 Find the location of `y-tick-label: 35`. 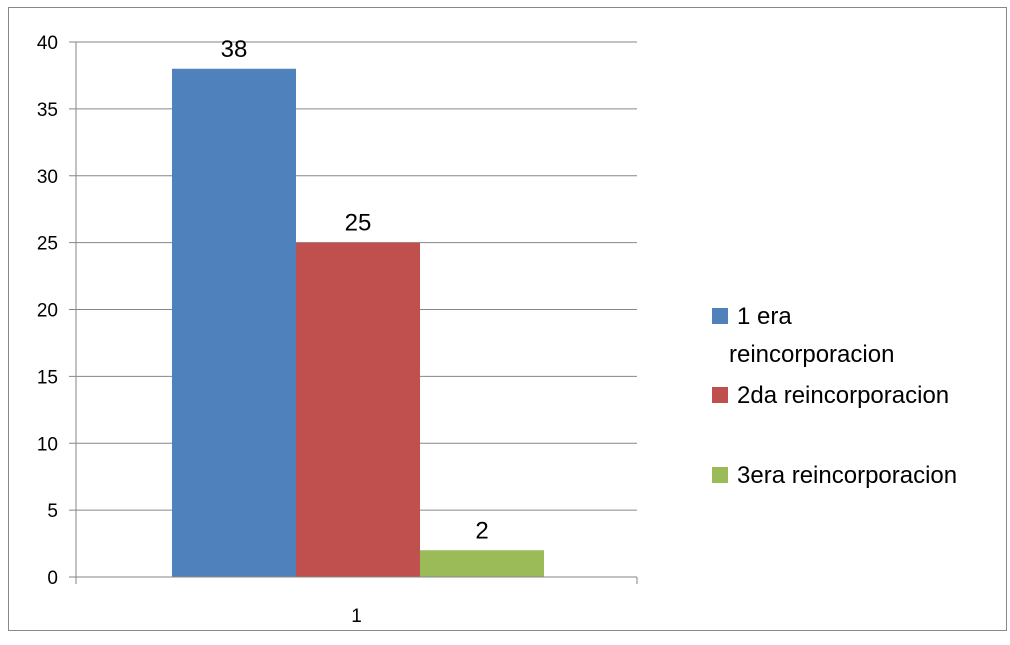

y-tick-label: 35 is located at coordinates (47, 110).